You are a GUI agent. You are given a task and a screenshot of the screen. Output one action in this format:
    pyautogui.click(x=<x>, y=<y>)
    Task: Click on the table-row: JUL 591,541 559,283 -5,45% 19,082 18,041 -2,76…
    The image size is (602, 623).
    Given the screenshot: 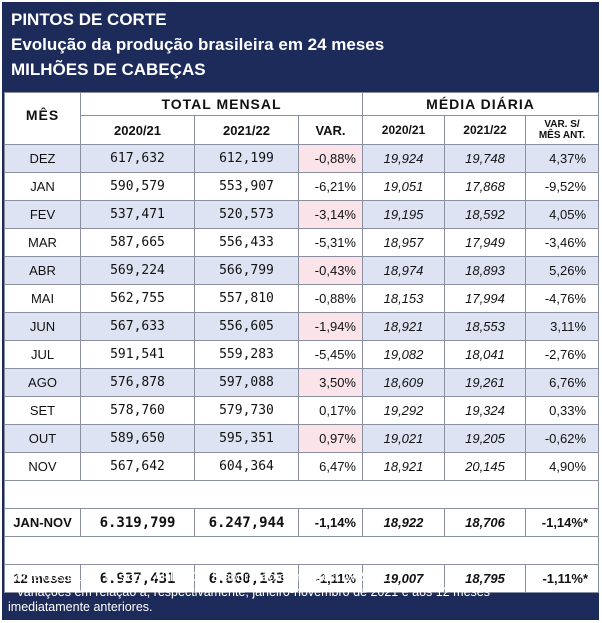 What is the action you would take?
    pyautogui.click(x=302, y=354)
    